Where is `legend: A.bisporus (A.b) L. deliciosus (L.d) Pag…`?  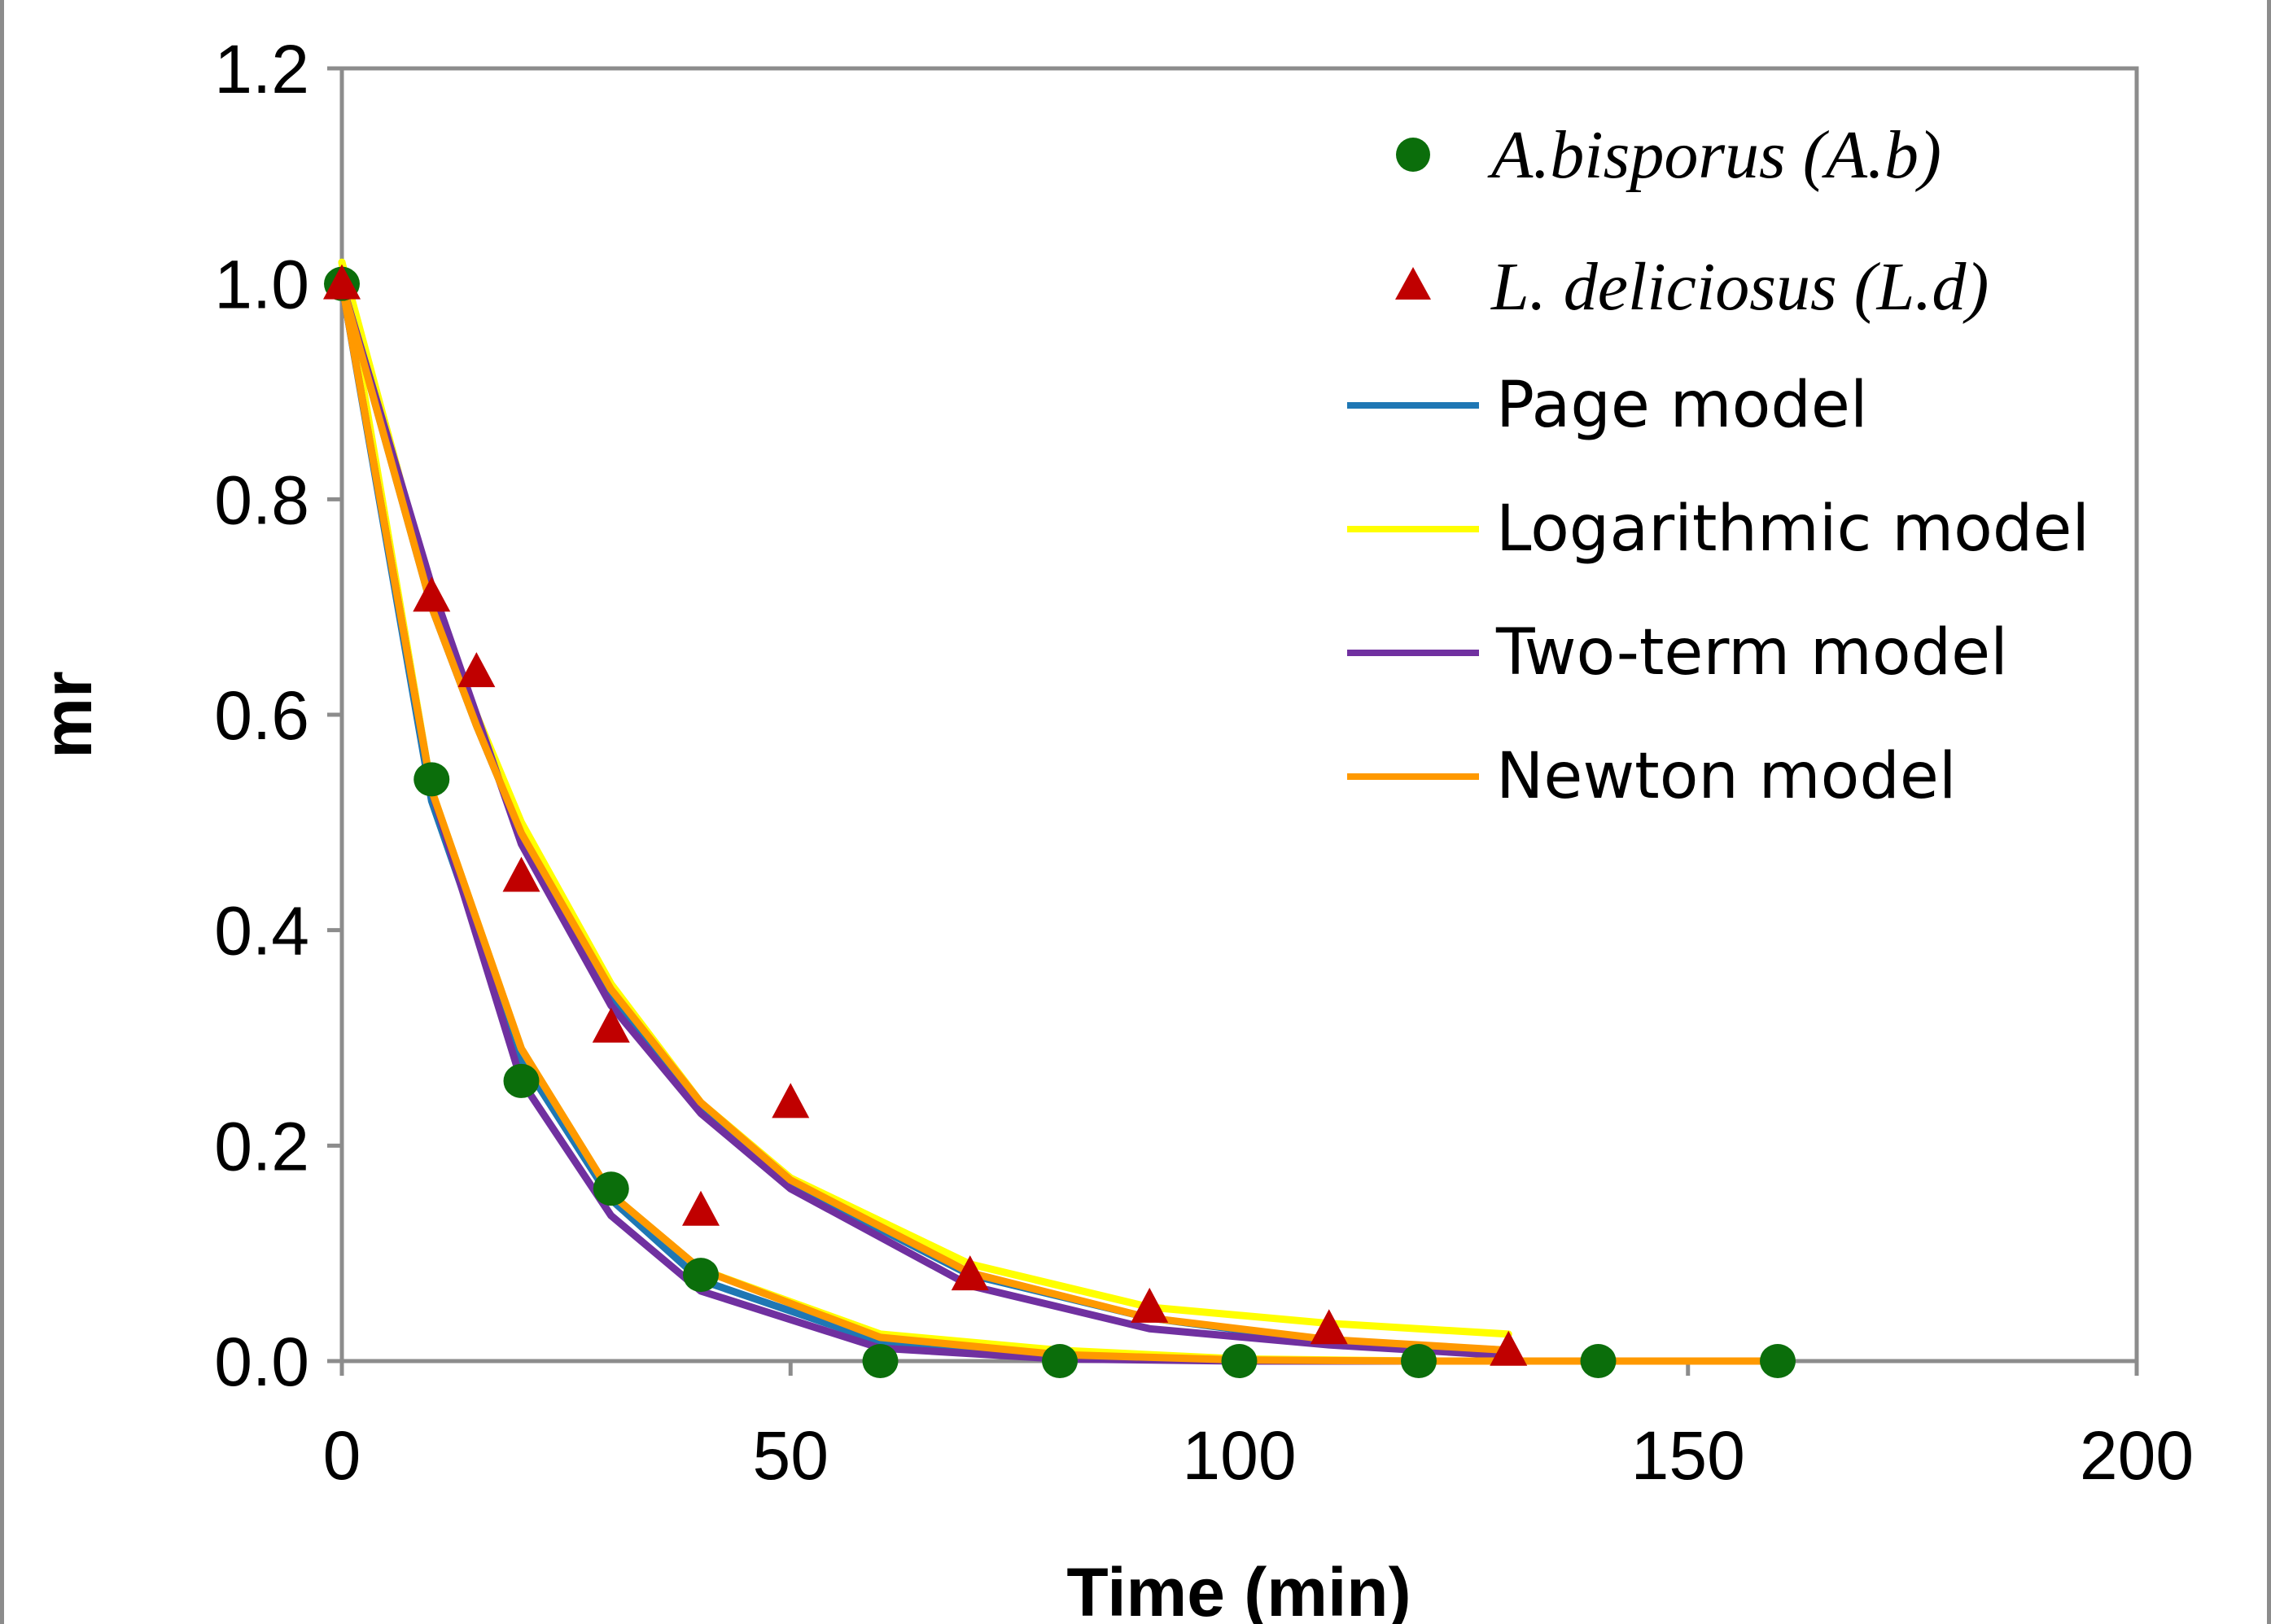
legend: A.bisporus (A.b) L. deliciosus (L.d) Pag… is located at coordinates (1718, 465).